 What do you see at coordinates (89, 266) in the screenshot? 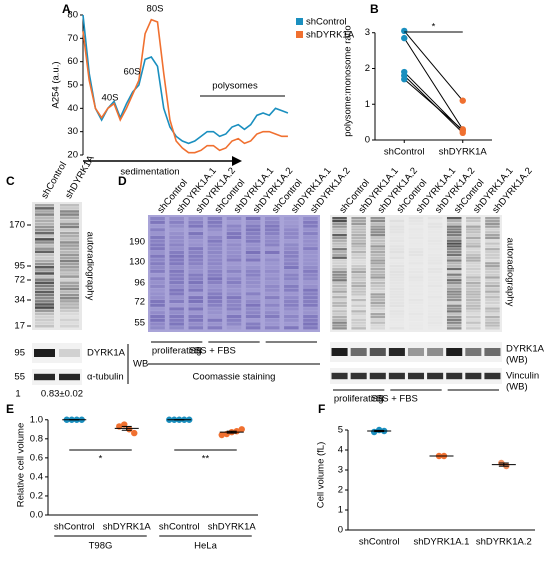
I see `blot-label: autoradiography` at bounding box center [89, 266].